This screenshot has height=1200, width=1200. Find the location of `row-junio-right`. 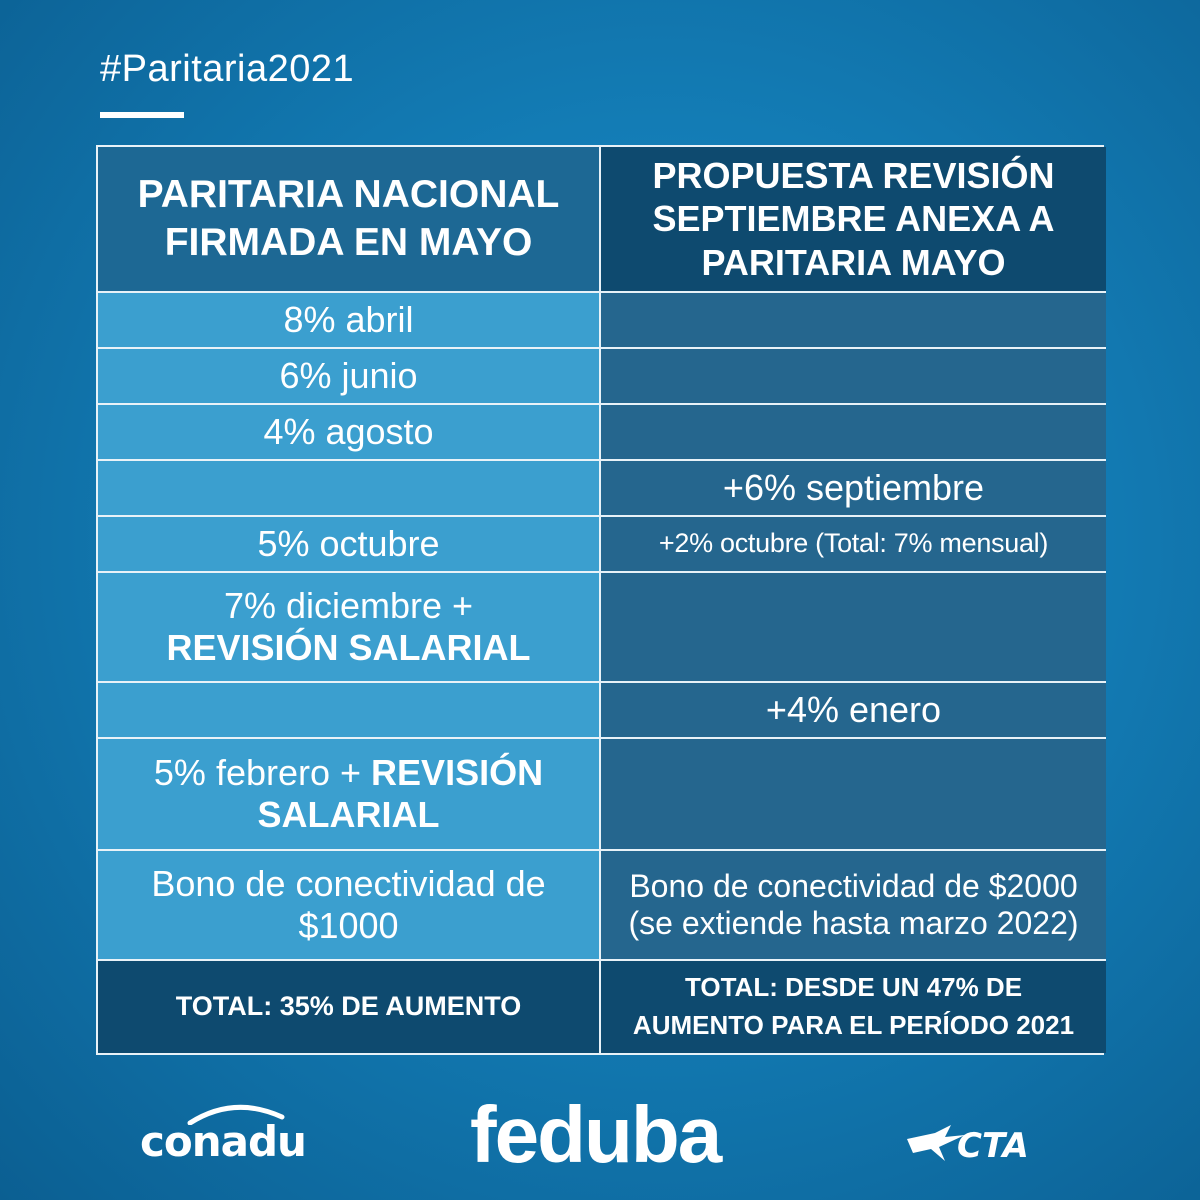

row-junio-right is located at coordinates (853, 377).